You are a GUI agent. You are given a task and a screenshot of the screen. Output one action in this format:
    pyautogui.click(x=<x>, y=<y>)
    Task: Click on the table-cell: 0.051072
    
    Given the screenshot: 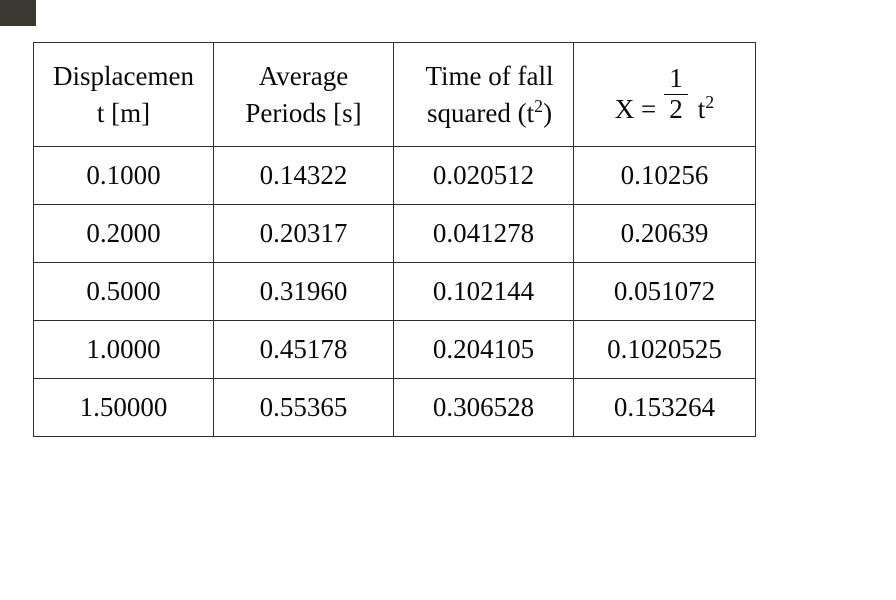 What is the action you would take?
    pyautogui.click(x=664, y=291)
    